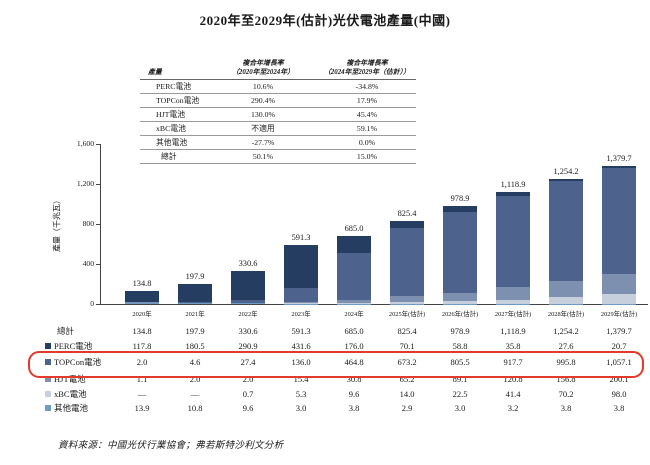 This screenshot has height=465, width=650. I want to click on cagr-value-2020-2024: -27.7%, so click(263, 142).